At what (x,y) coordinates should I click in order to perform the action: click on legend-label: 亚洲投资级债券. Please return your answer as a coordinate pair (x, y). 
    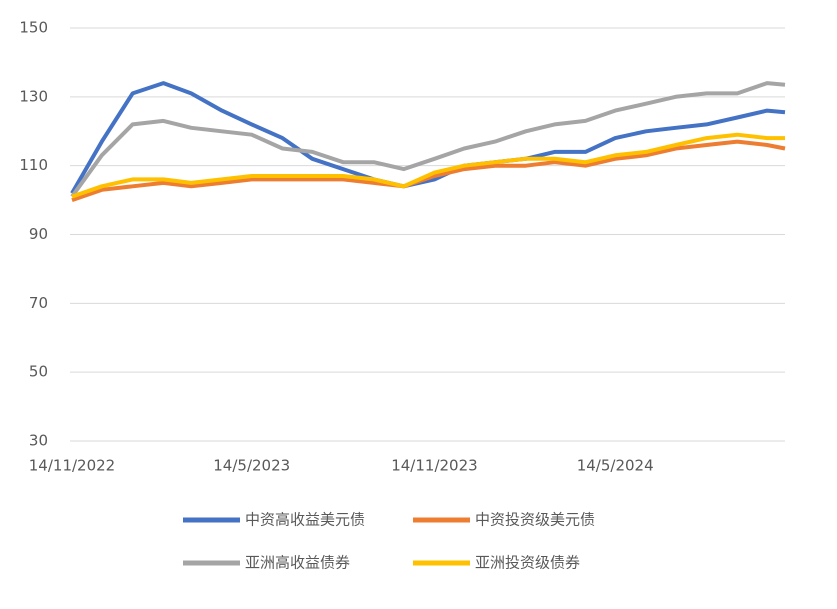
    Looking at the image, I should click on (527, 563).